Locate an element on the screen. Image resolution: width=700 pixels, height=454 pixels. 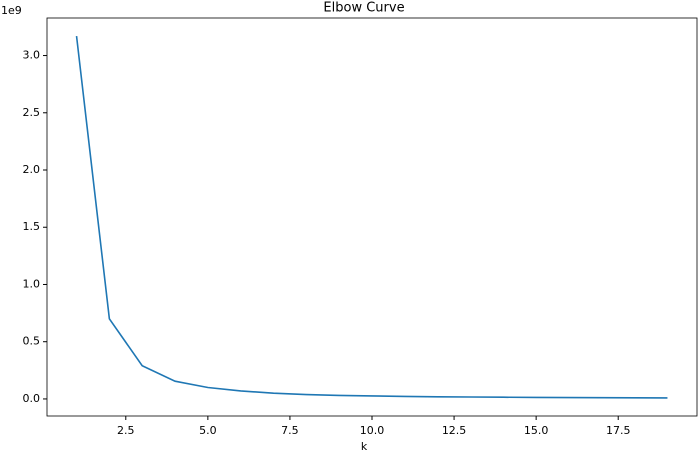
chart-title: Elbow Curve is located at coordinates (363, 8).